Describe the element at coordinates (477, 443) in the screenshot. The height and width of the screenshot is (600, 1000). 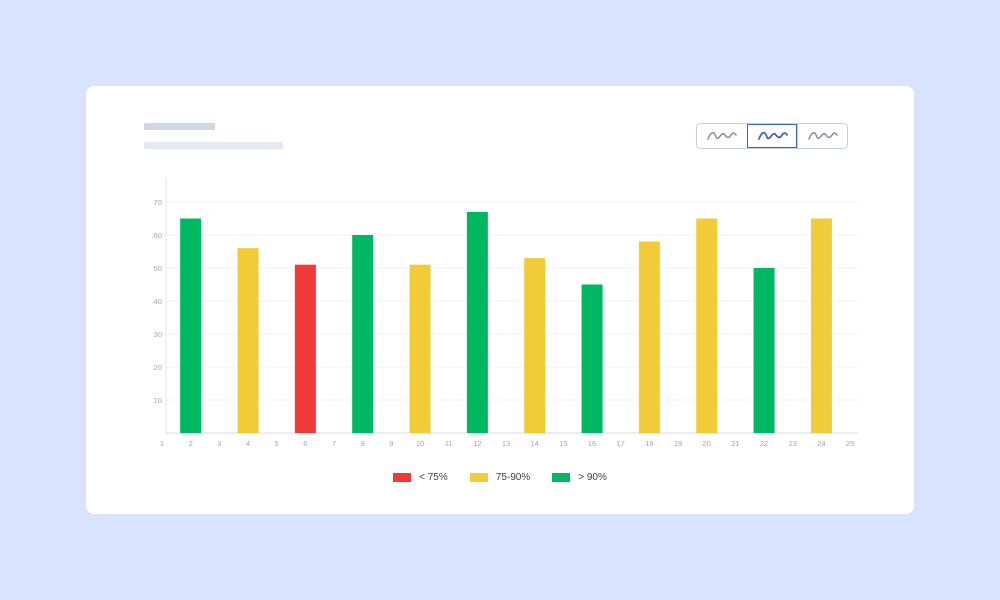
I see `x-tick-label: 12` at that location.